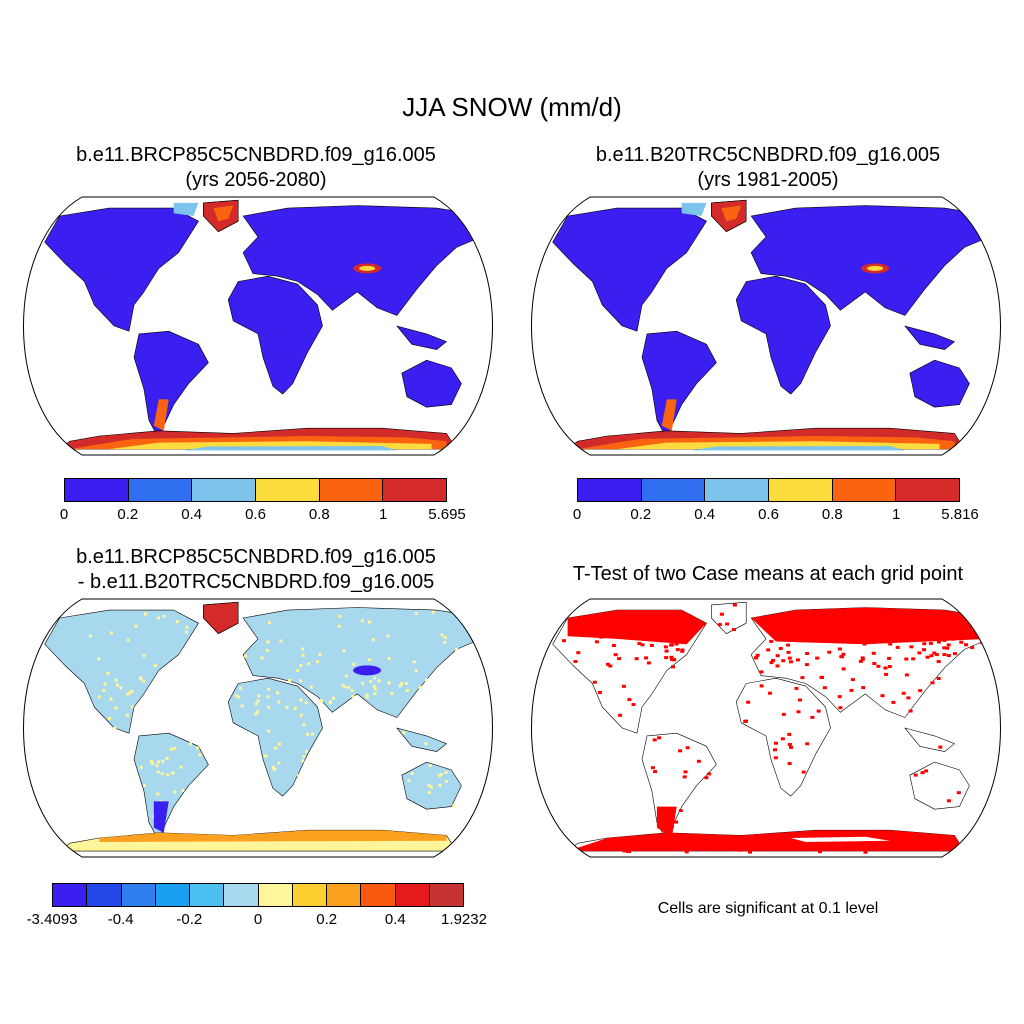 This screenshot has width=1024, height=1024. Describe the element at coordinates (873, 626) in the screenshot. I see `sig-eurasia-band` at that location.